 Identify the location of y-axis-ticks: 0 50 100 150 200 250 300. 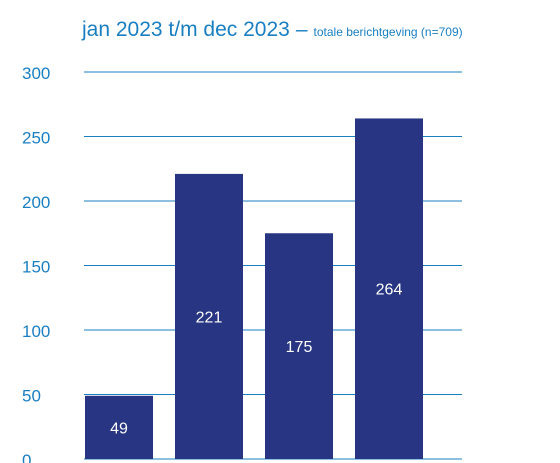
(36, 263).